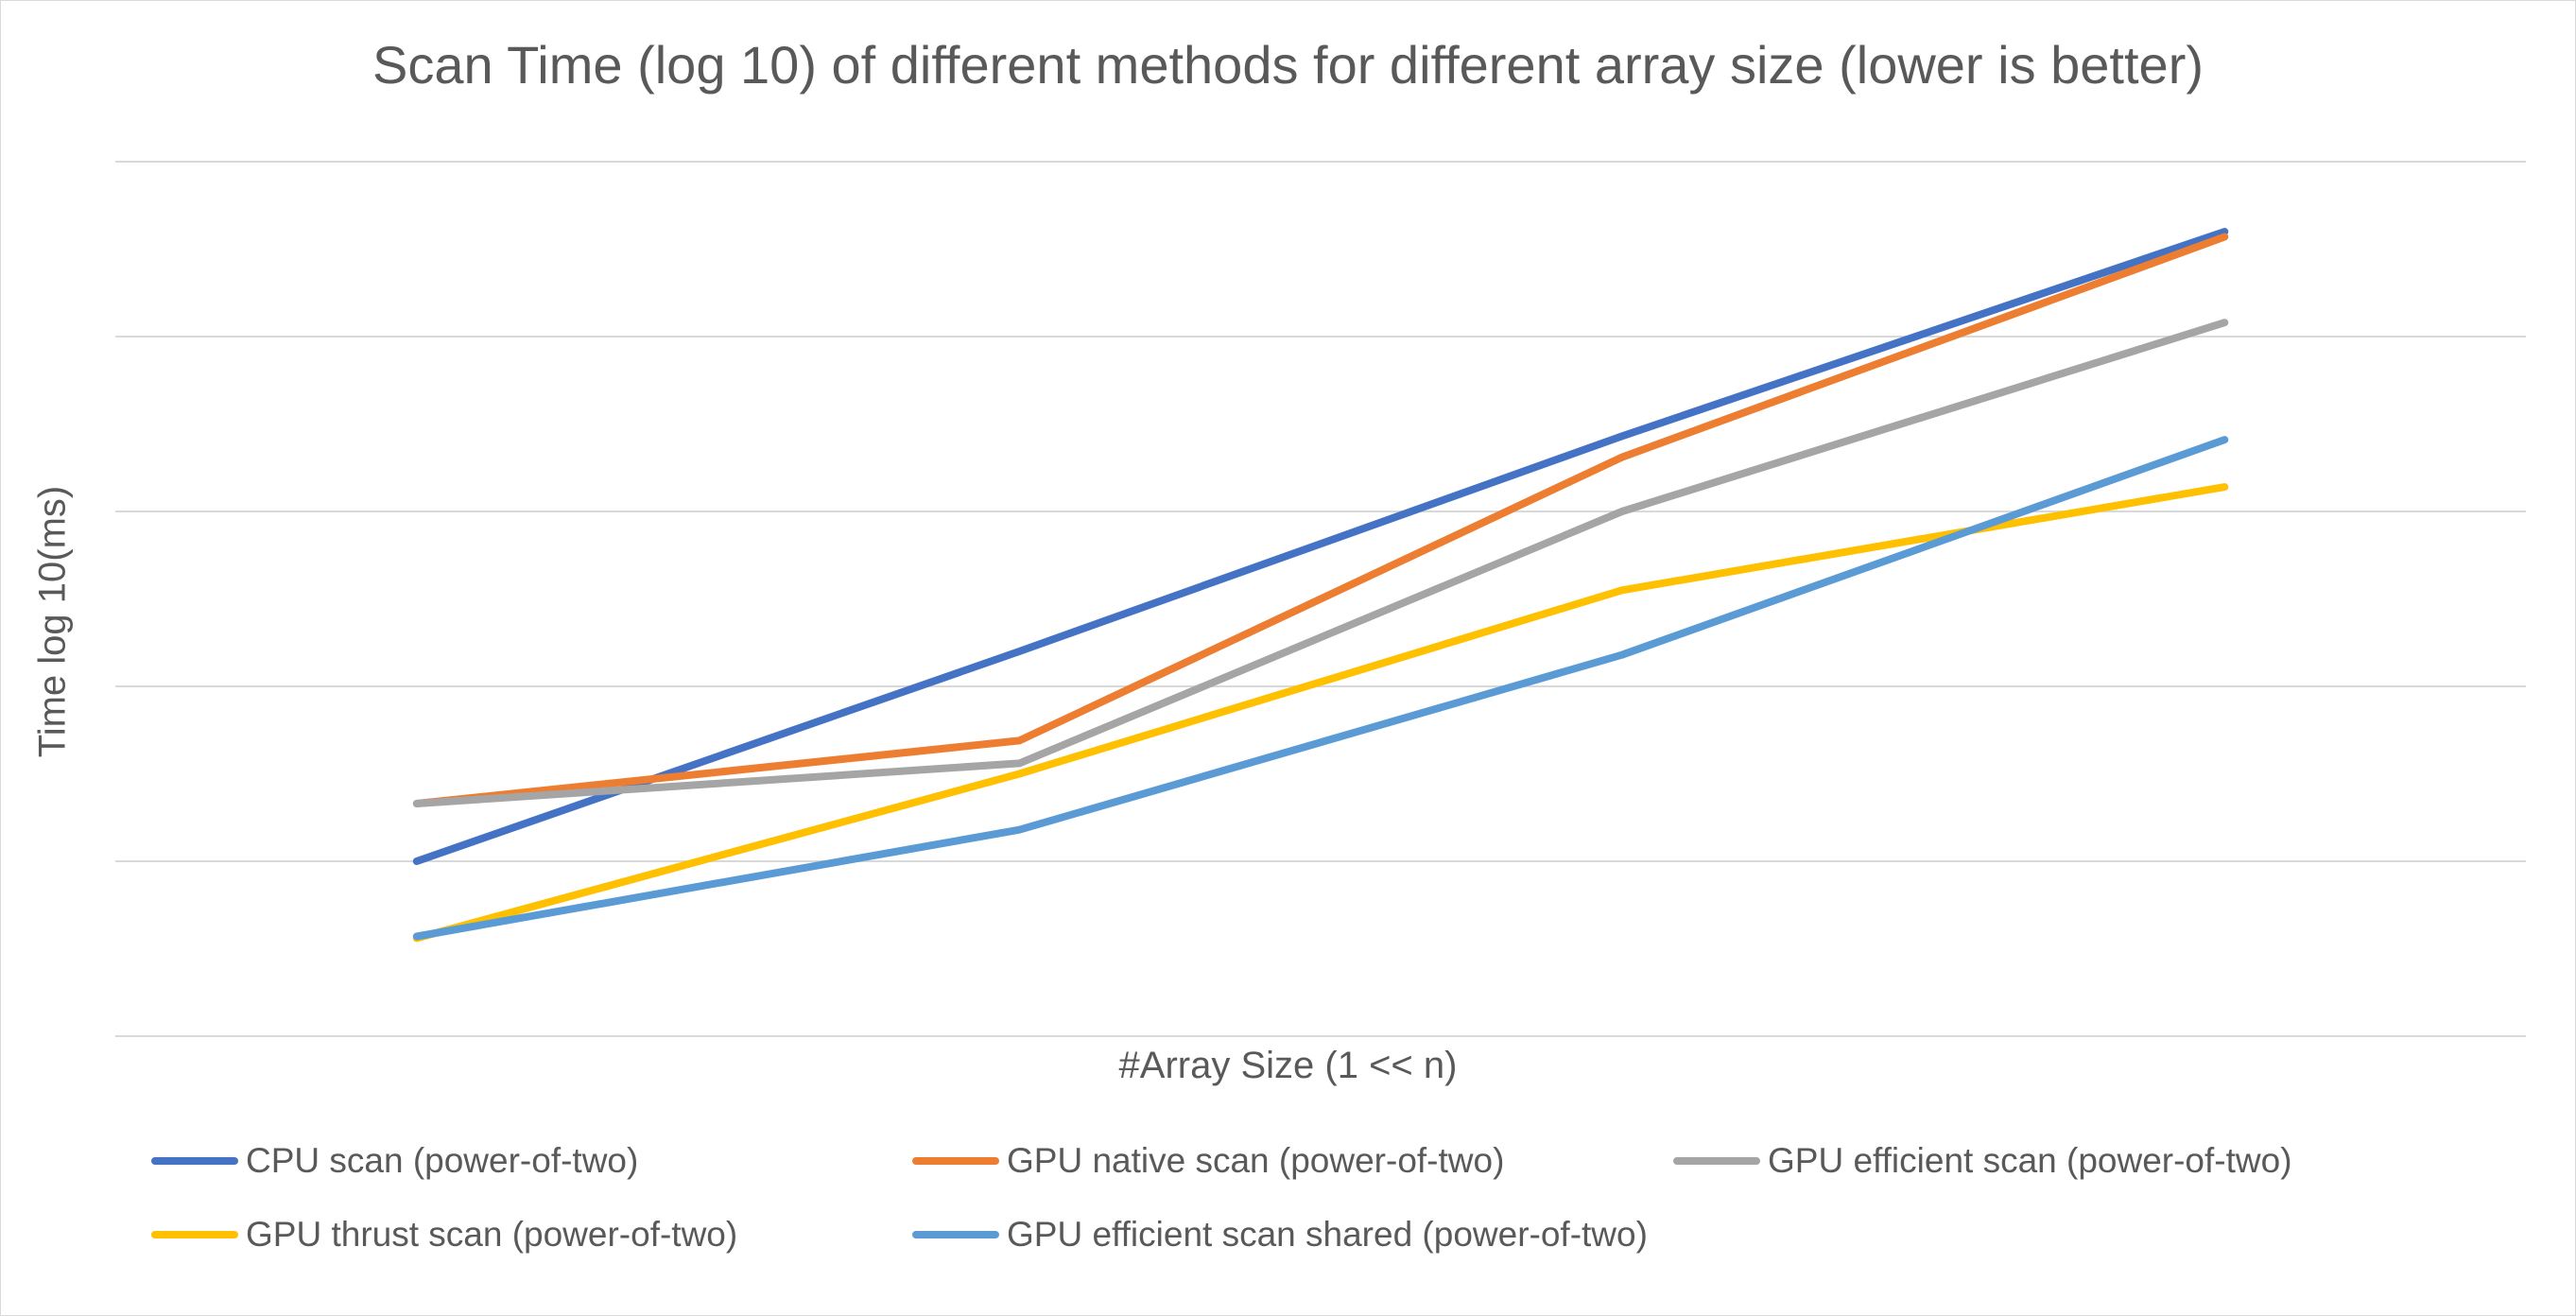  I want to click on legend-label: CPU scan (power-of-two), so click(442, 1160).